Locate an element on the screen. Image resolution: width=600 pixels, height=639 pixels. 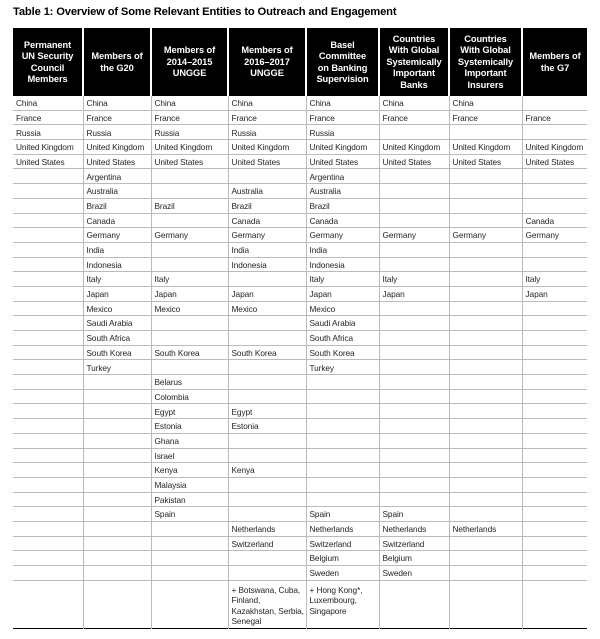
column-header-line: Permanent is located at coordinates (47, 44).